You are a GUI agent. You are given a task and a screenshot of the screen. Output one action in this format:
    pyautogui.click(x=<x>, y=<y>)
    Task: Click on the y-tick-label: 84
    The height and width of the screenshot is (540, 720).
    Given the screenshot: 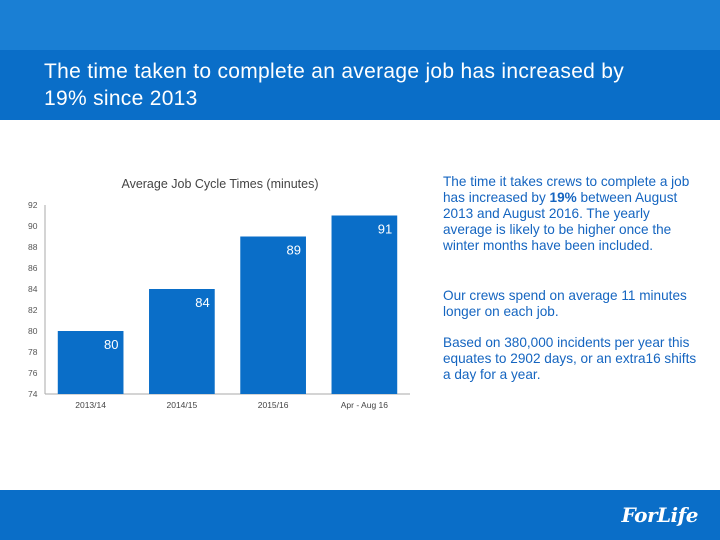 What is the action you would take?
    pyautogui.click(x=33, y=289)
    